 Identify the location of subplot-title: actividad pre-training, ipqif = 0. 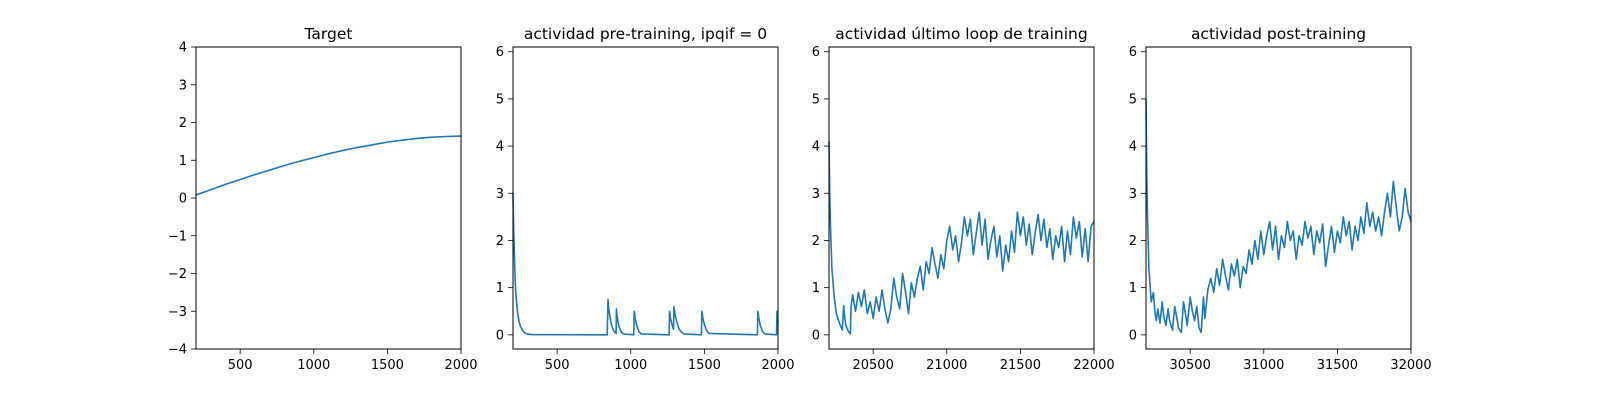
(645, 34).